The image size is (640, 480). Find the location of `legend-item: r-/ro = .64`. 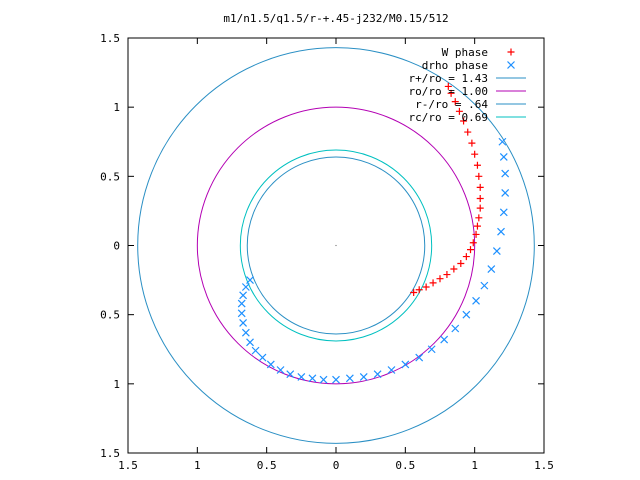

legend-item: r-/ro = .64 is located at coordinates (470, 104).